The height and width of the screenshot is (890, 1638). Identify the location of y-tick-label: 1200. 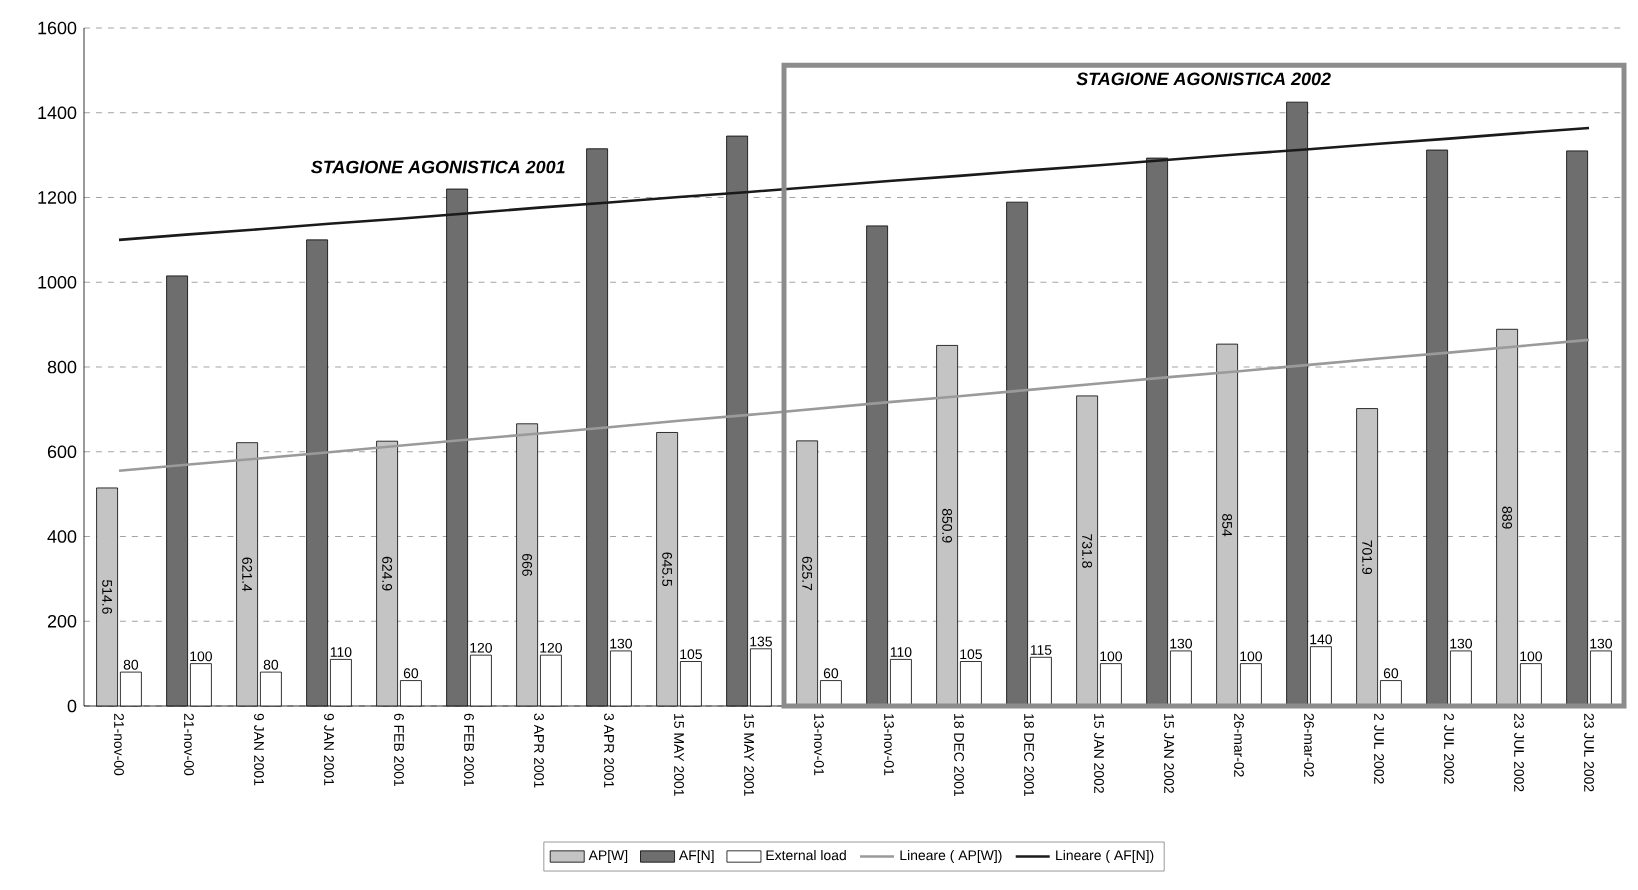
(57, 197).